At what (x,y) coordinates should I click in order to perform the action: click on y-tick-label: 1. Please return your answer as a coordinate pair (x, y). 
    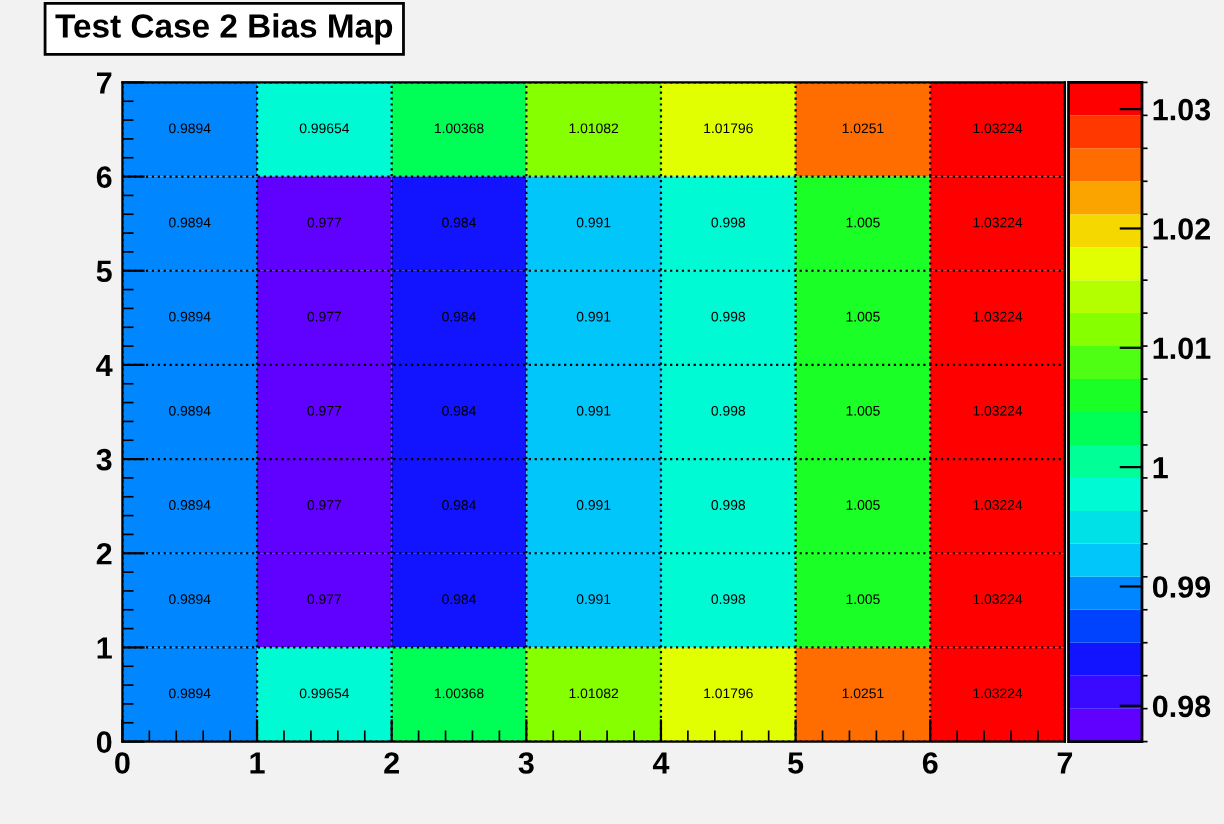
    Looking at the image, I should click on (104, 648).